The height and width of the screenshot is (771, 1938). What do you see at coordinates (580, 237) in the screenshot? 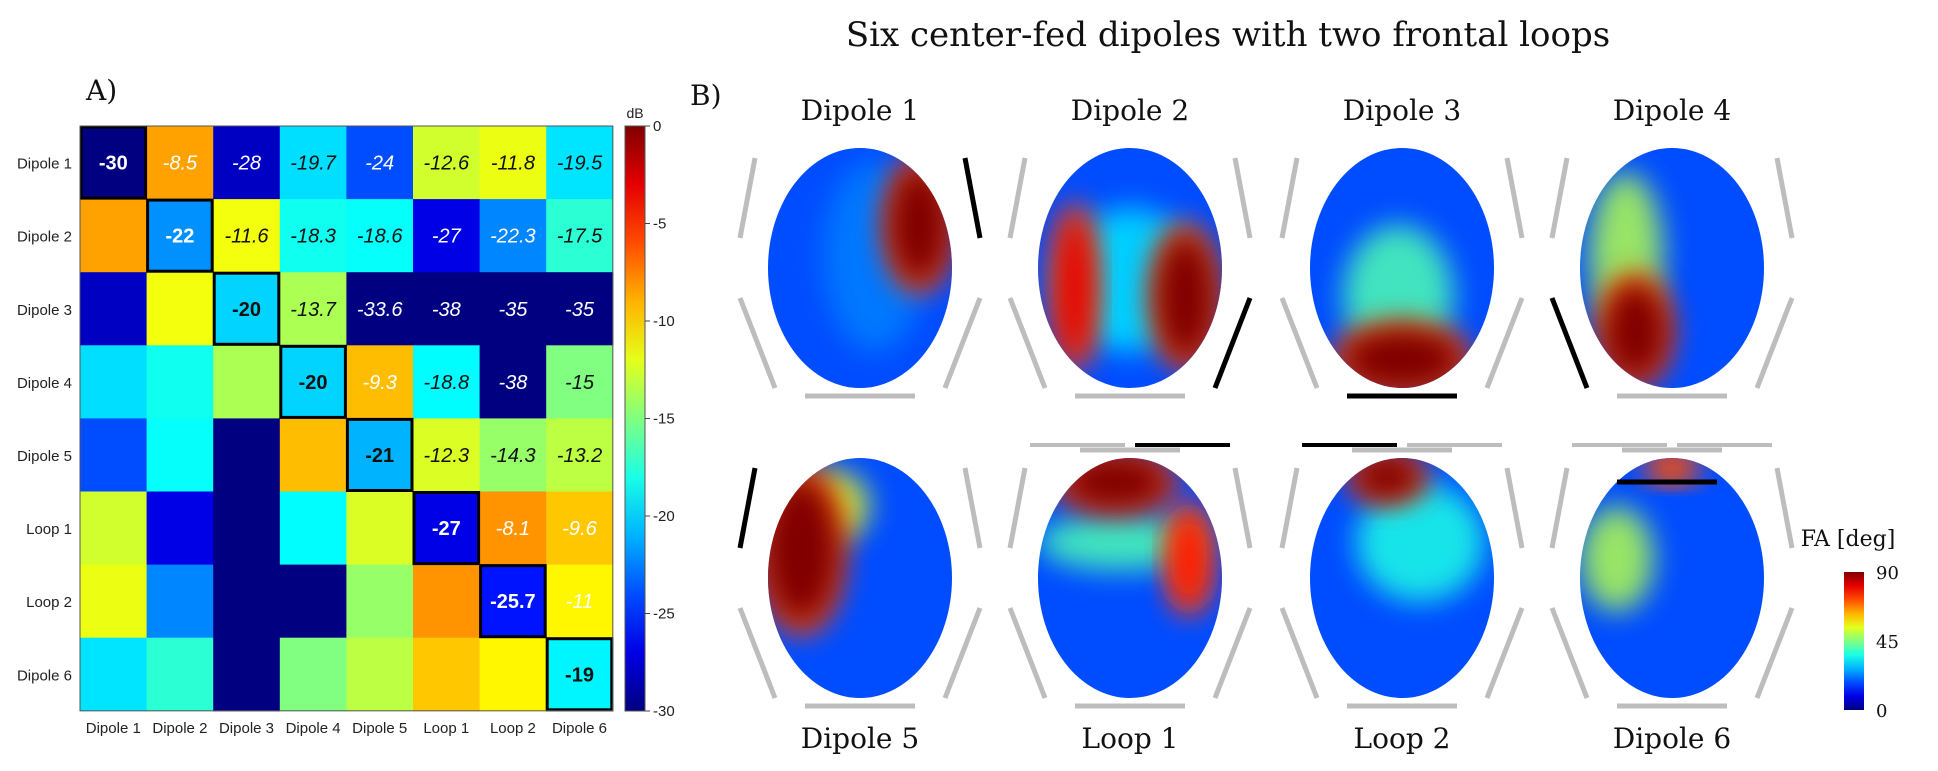
I see `cell-value-label: -17.5` at bounding box center [580, 237].